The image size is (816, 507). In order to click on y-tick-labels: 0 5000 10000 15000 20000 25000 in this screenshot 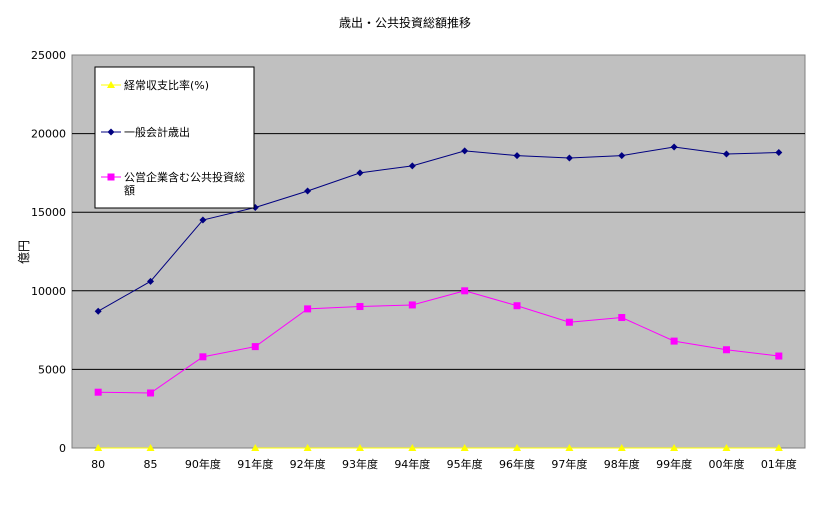, I will do `click(48, 252)`.